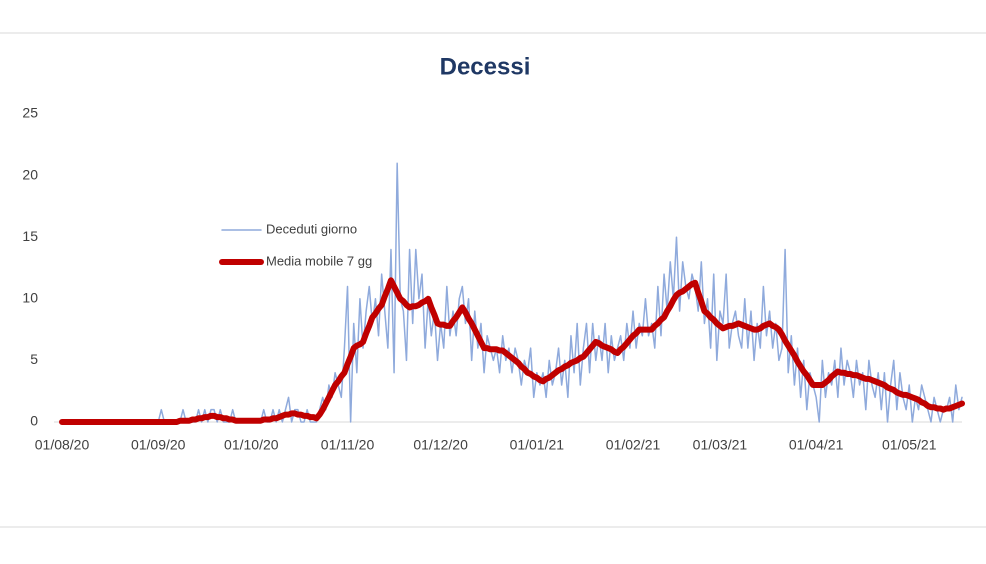 The height and width of the screenshot is (564, 986). I want to click on y-tick-label: 25, so click(30, 113).